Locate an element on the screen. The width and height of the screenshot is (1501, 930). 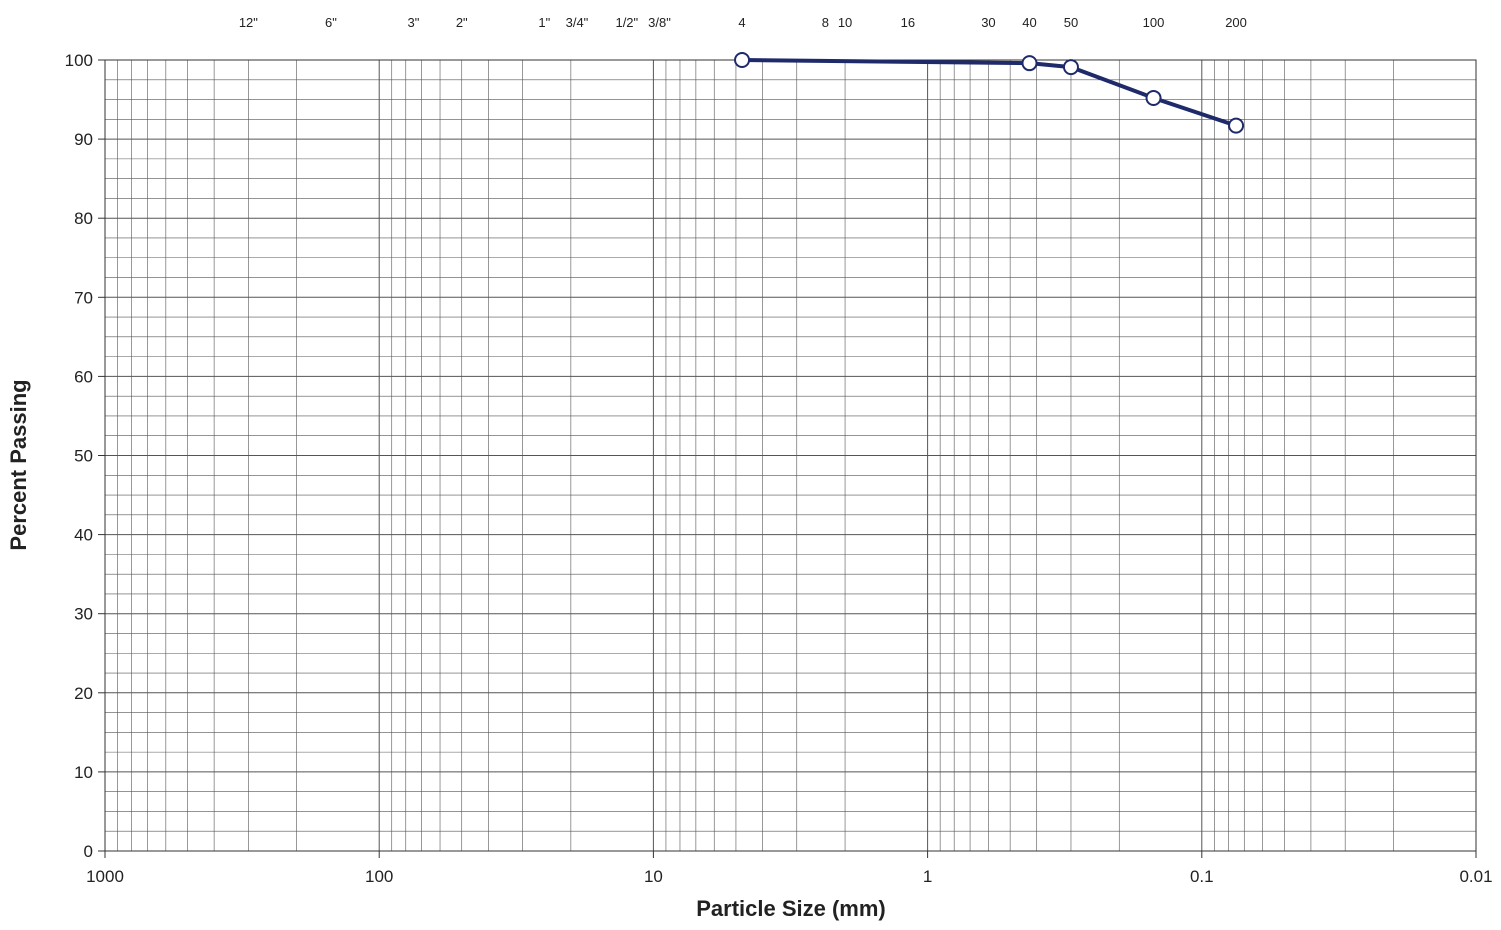
x-tick-label: 0.1 is located at coordinates (1202, 876).